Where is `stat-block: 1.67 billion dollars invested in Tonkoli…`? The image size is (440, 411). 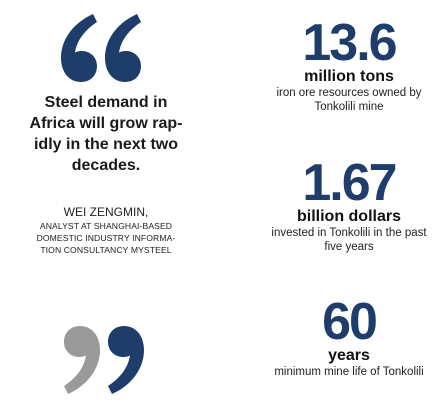 stat-block: 1.67 billion dollars invested in Tonkoli… is located at coordinates (349, 204).